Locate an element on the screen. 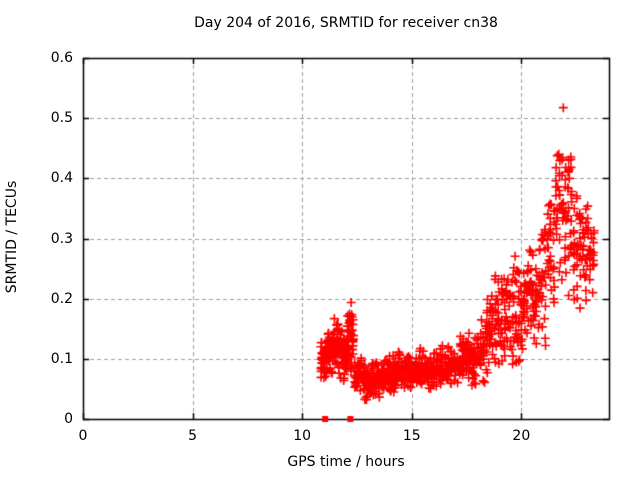 The width and height of the screenshot is (640, 480). y-tick-label: 0.5 is located at coordinates (61, 118).